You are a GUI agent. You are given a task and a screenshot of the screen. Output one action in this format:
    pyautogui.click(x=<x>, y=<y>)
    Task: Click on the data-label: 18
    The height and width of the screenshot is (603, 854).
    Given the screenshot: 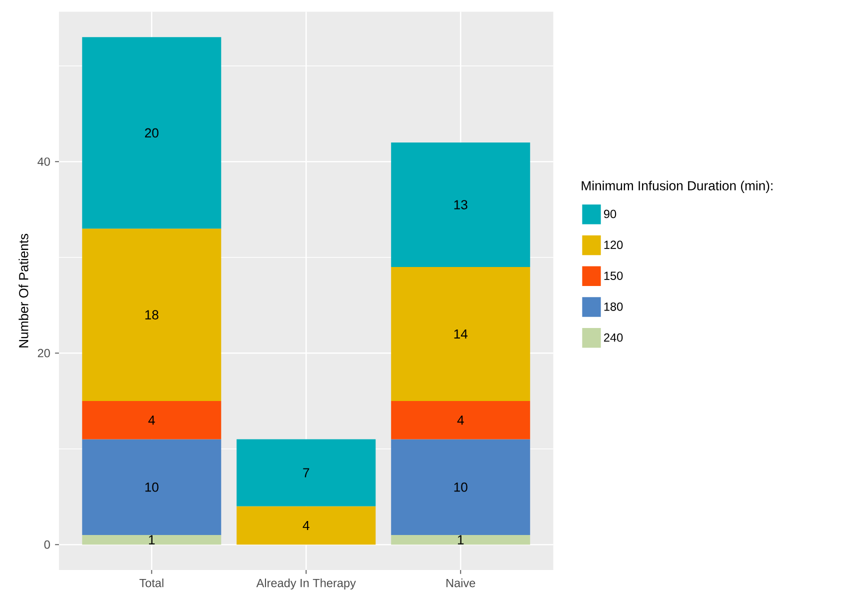 What is the action you would take?
    pyautogui.click(x=151, y=315)
    